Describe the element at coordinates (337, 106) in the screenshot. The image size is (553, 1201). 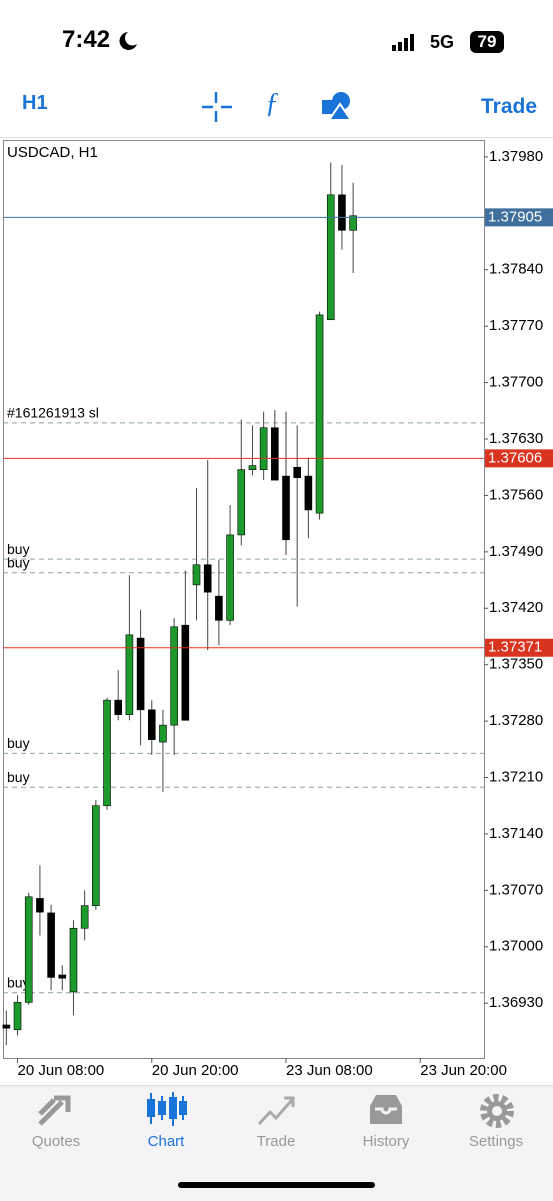
I see `objects-button` at that location.